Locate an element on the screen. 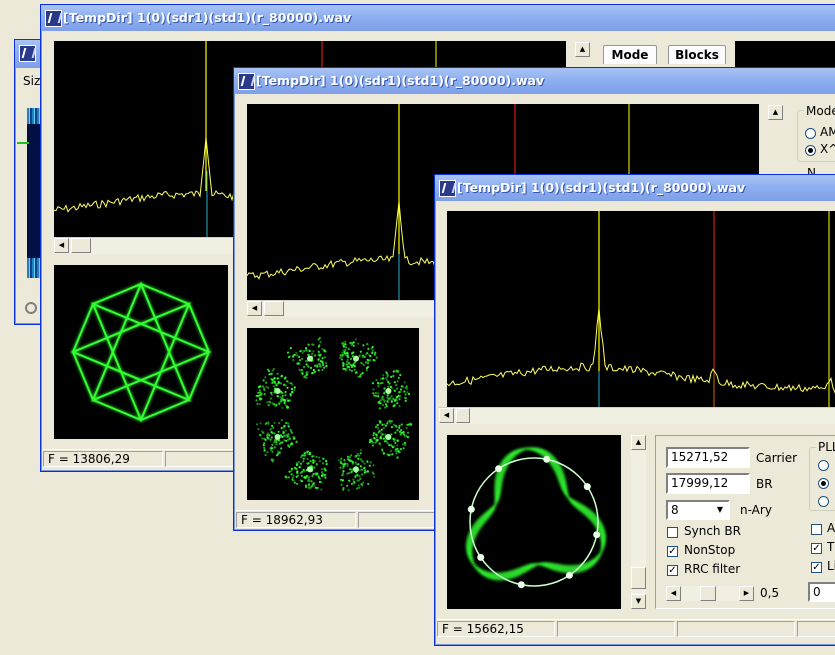  zoom-icon is located at coordinates (31, 308).